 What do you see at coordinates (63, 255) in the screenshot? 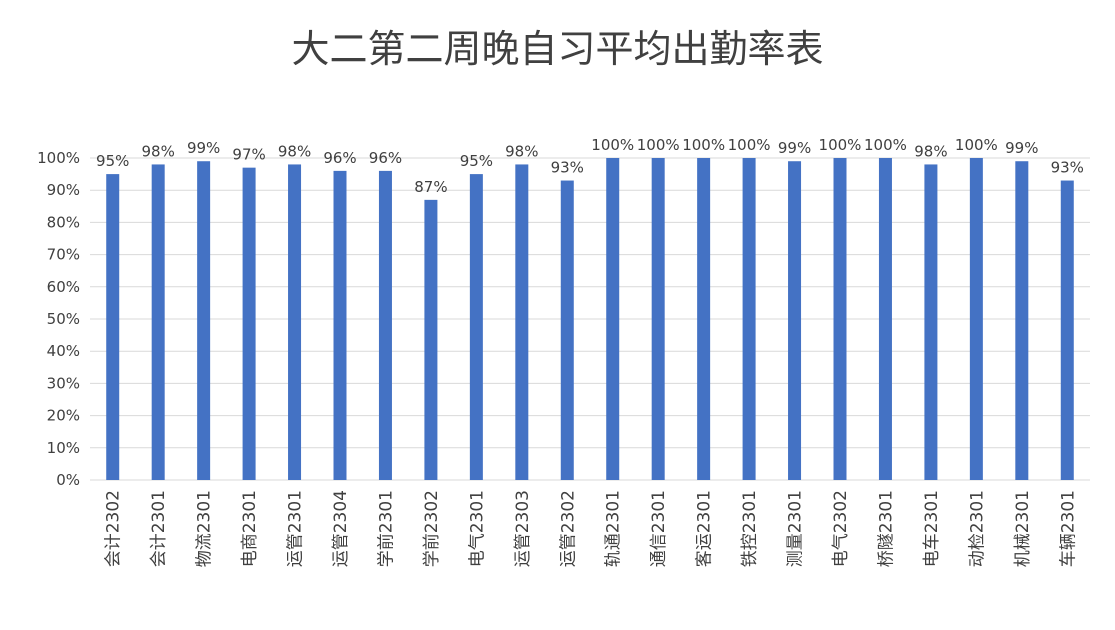
I see `y-tick-label: 70%` at bounding box center [63, 255].